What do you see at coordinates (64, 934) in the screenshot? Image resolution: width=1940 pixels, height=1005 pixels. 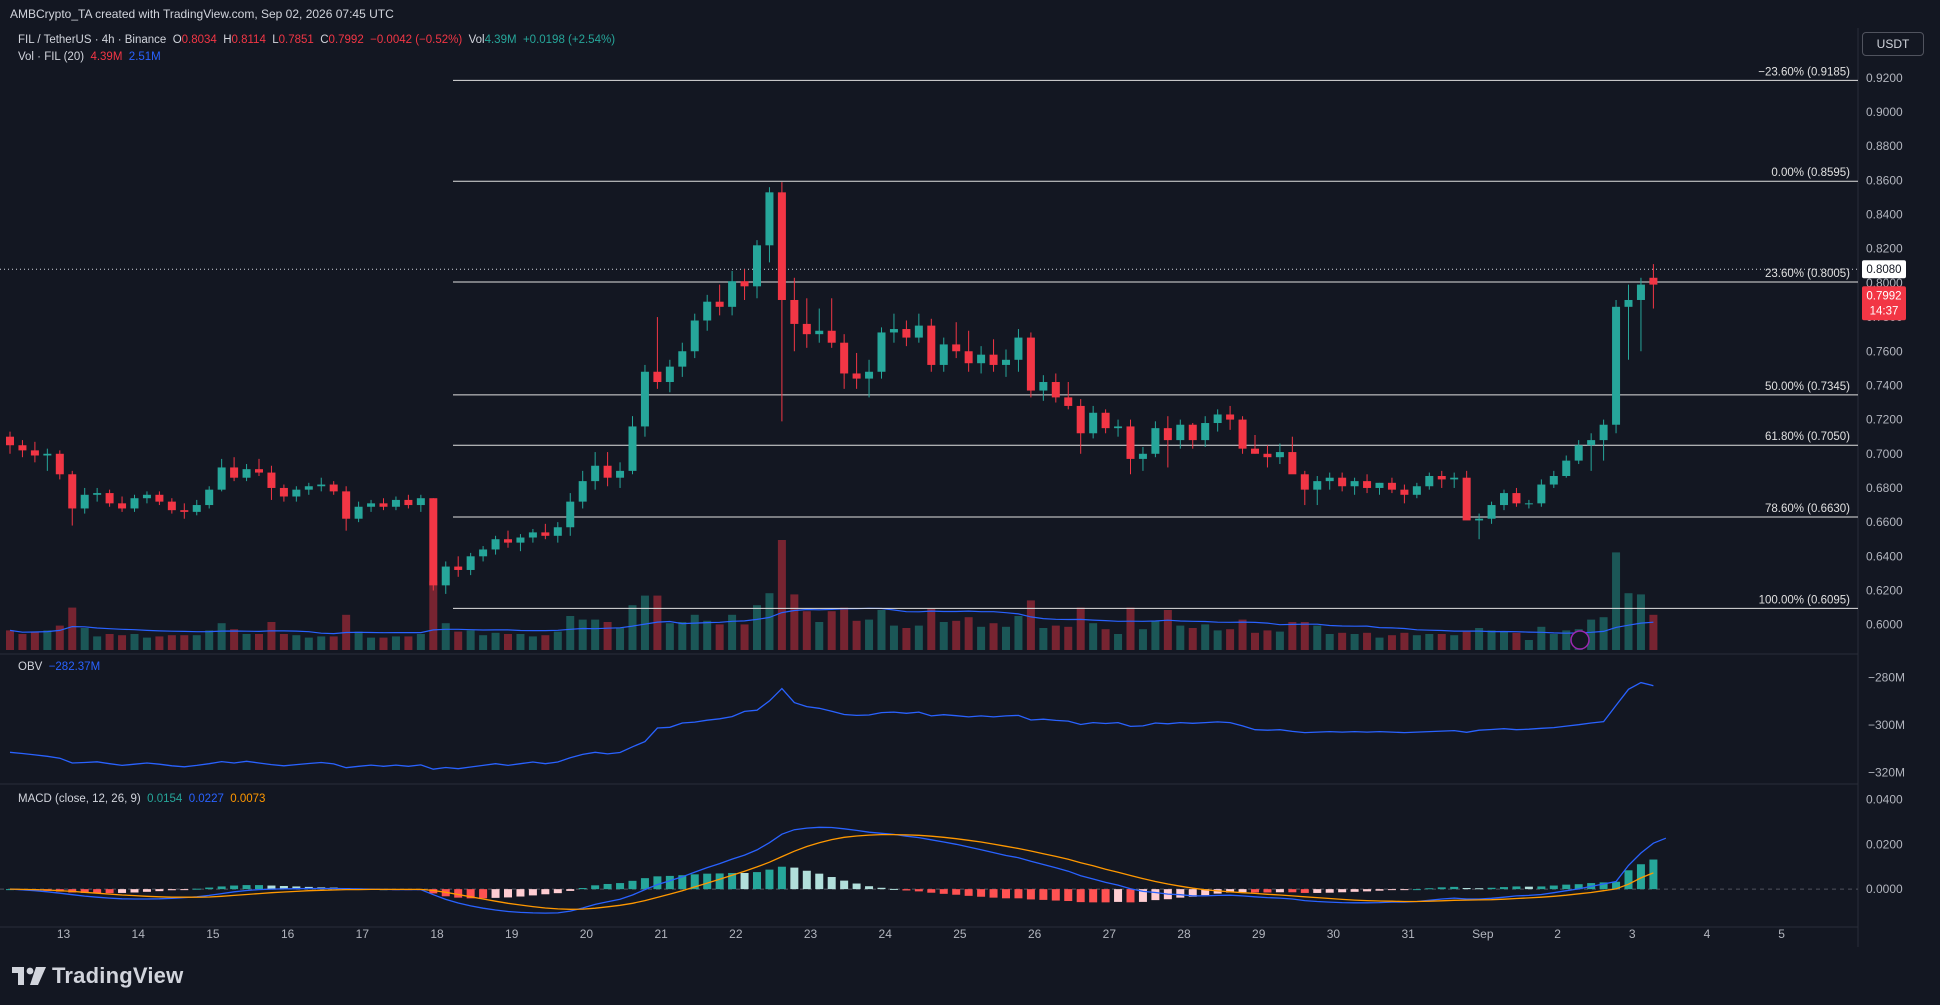 I see `time-tick-label: 13` at bounding box center [64, 934].